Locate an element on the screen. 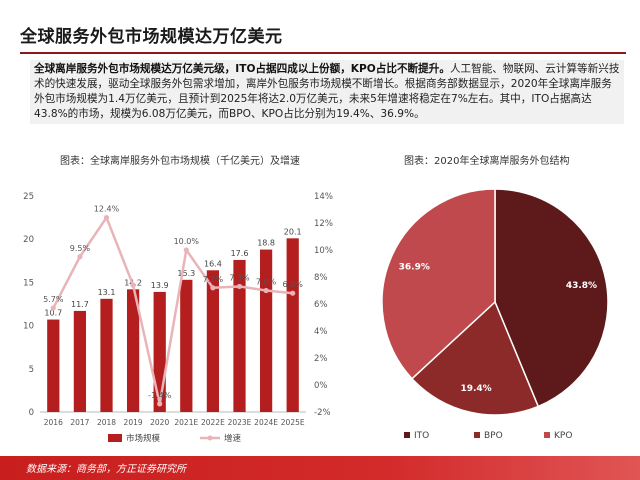 The image size is (640, 480). y-left-tick-label: 15 is located at coordinates (28, 283).